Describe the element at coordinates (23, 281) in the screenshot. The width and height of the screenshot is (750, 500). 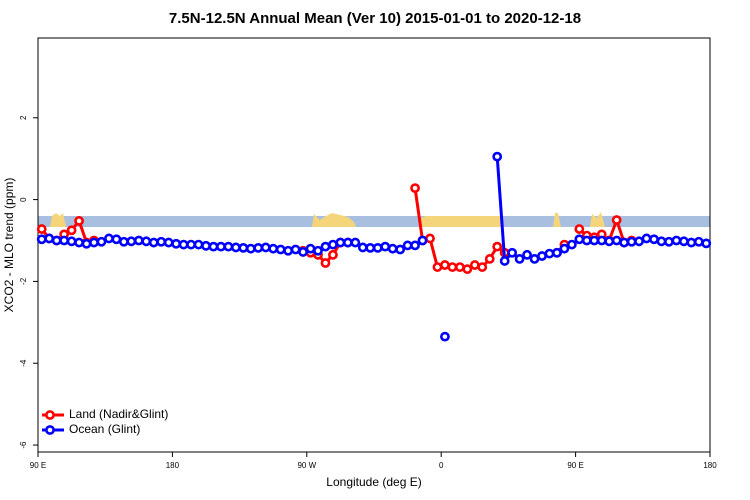
I see `y-tick-label: -2` at that location.